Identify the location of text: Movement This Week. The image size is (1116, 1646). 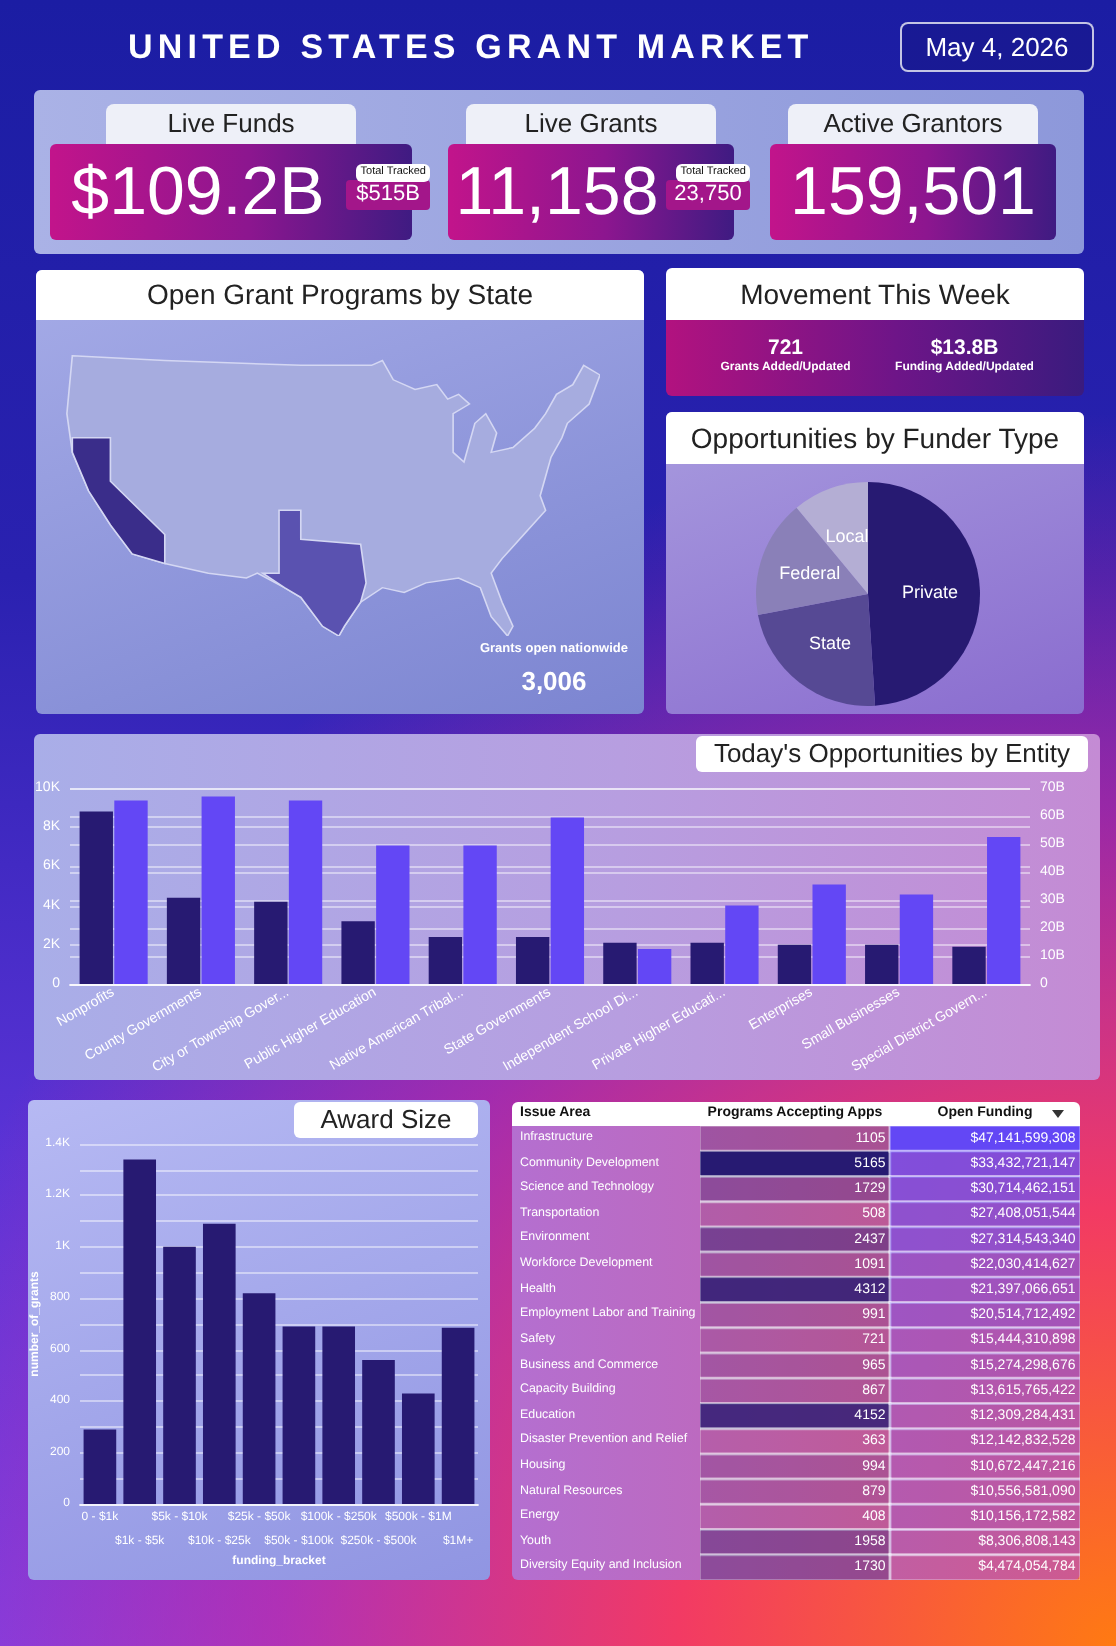
(875, 294).